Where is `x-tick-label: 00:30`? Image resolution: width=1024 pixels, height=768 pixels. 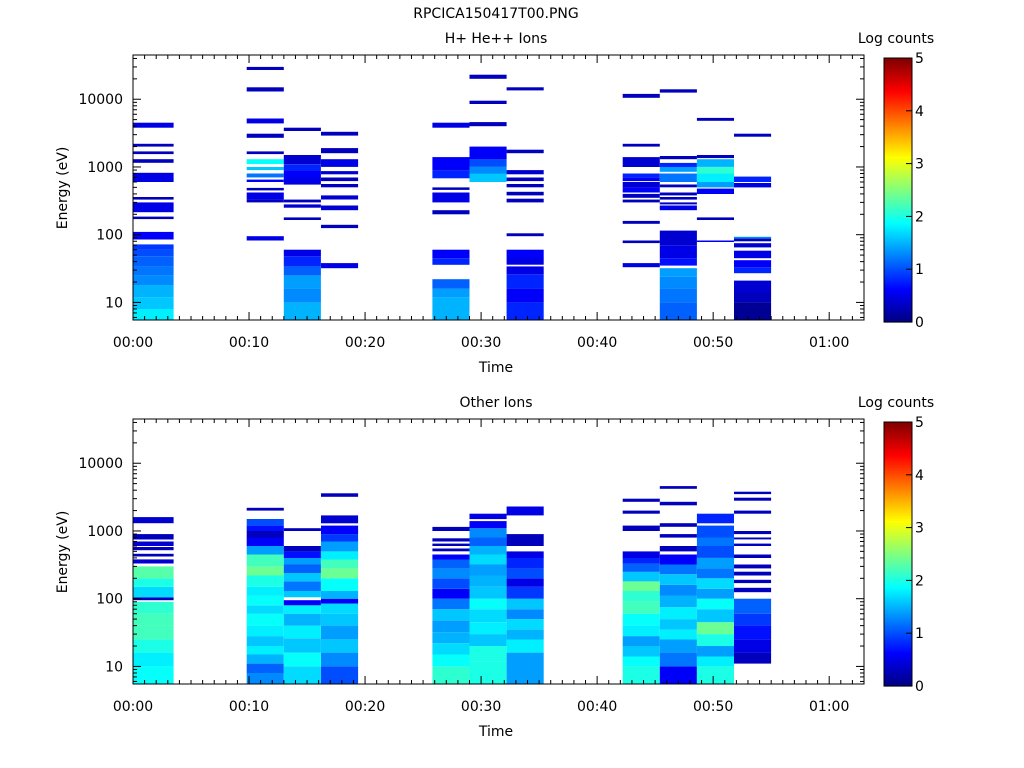
x-tick-label: 00:30 is located at coordinates (481, 707).